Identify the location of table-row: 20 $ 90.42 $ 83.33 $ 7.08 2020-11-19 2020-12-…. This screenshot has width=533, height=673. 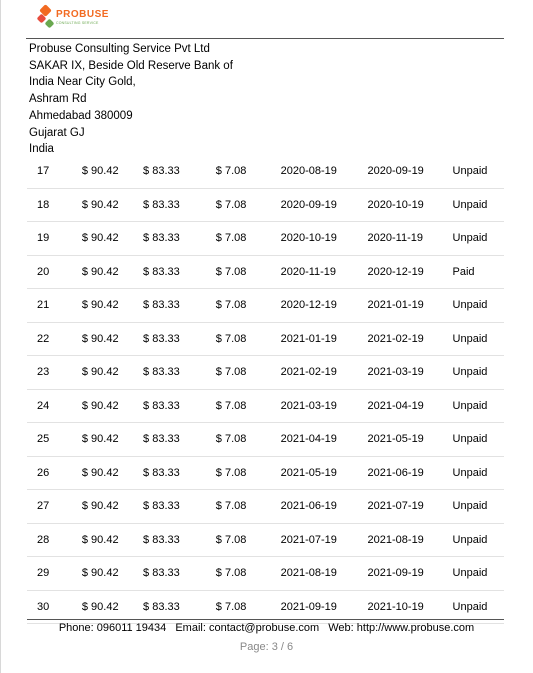
(265, 272).